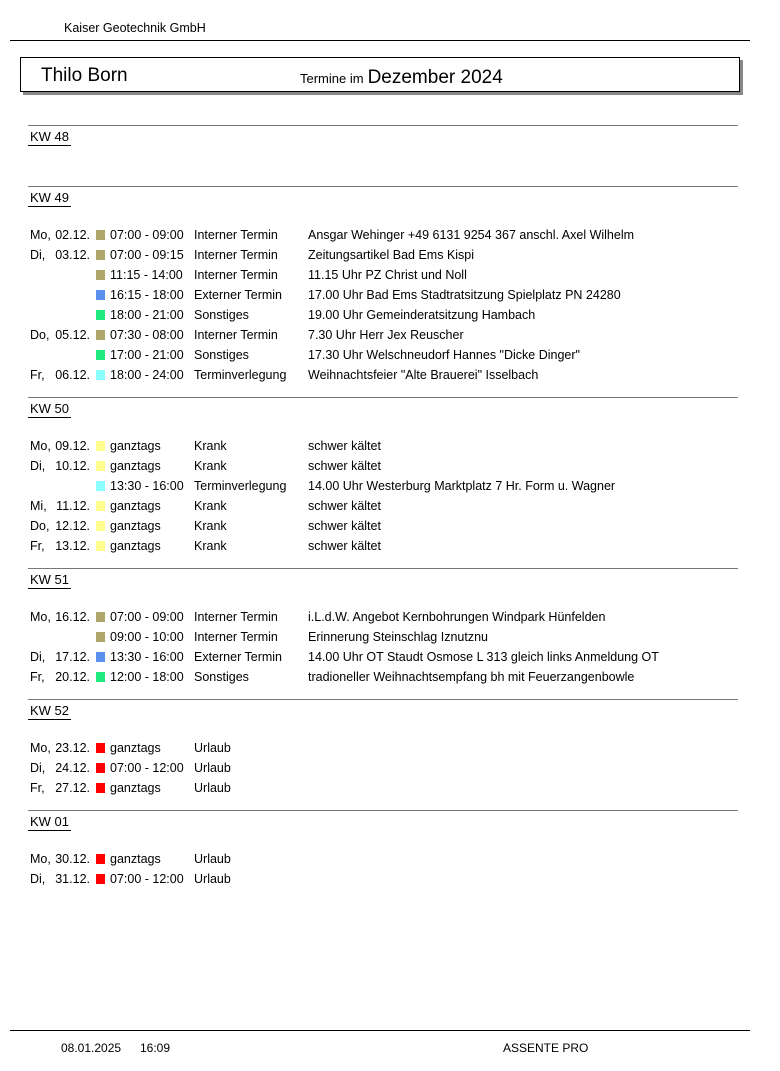  What do you see at coordinates (135, 28) in the screenshot?
I see `company-name: Kaiser Geotechnik GmbH` at bounding box center [135, 28].